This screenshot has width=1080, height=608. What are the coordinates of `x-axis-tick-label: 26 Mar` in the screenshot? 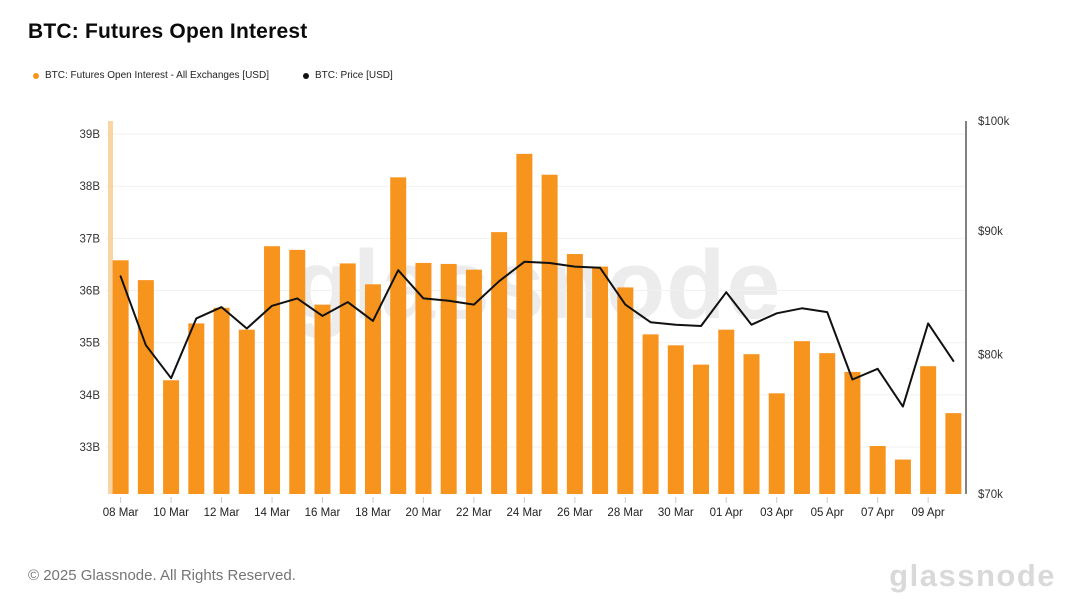 It's located at (575, 513).